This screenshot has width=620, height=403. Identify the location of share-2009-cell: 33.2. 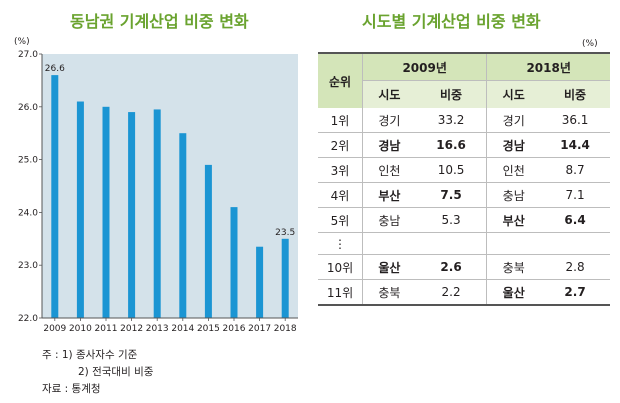
(451, 120).